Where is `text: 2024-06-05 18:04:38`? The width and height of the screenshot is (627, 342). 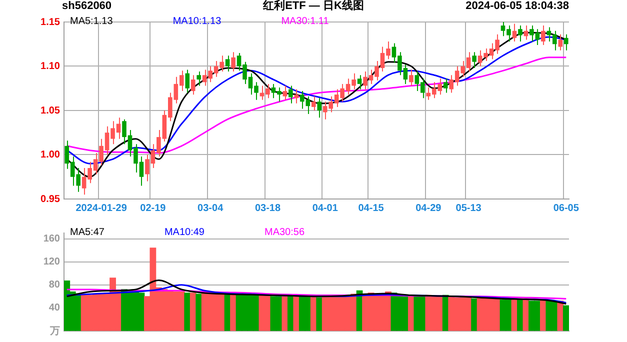
text: 2024-06-05 18:04:38 is located at coordinates (517, 6).